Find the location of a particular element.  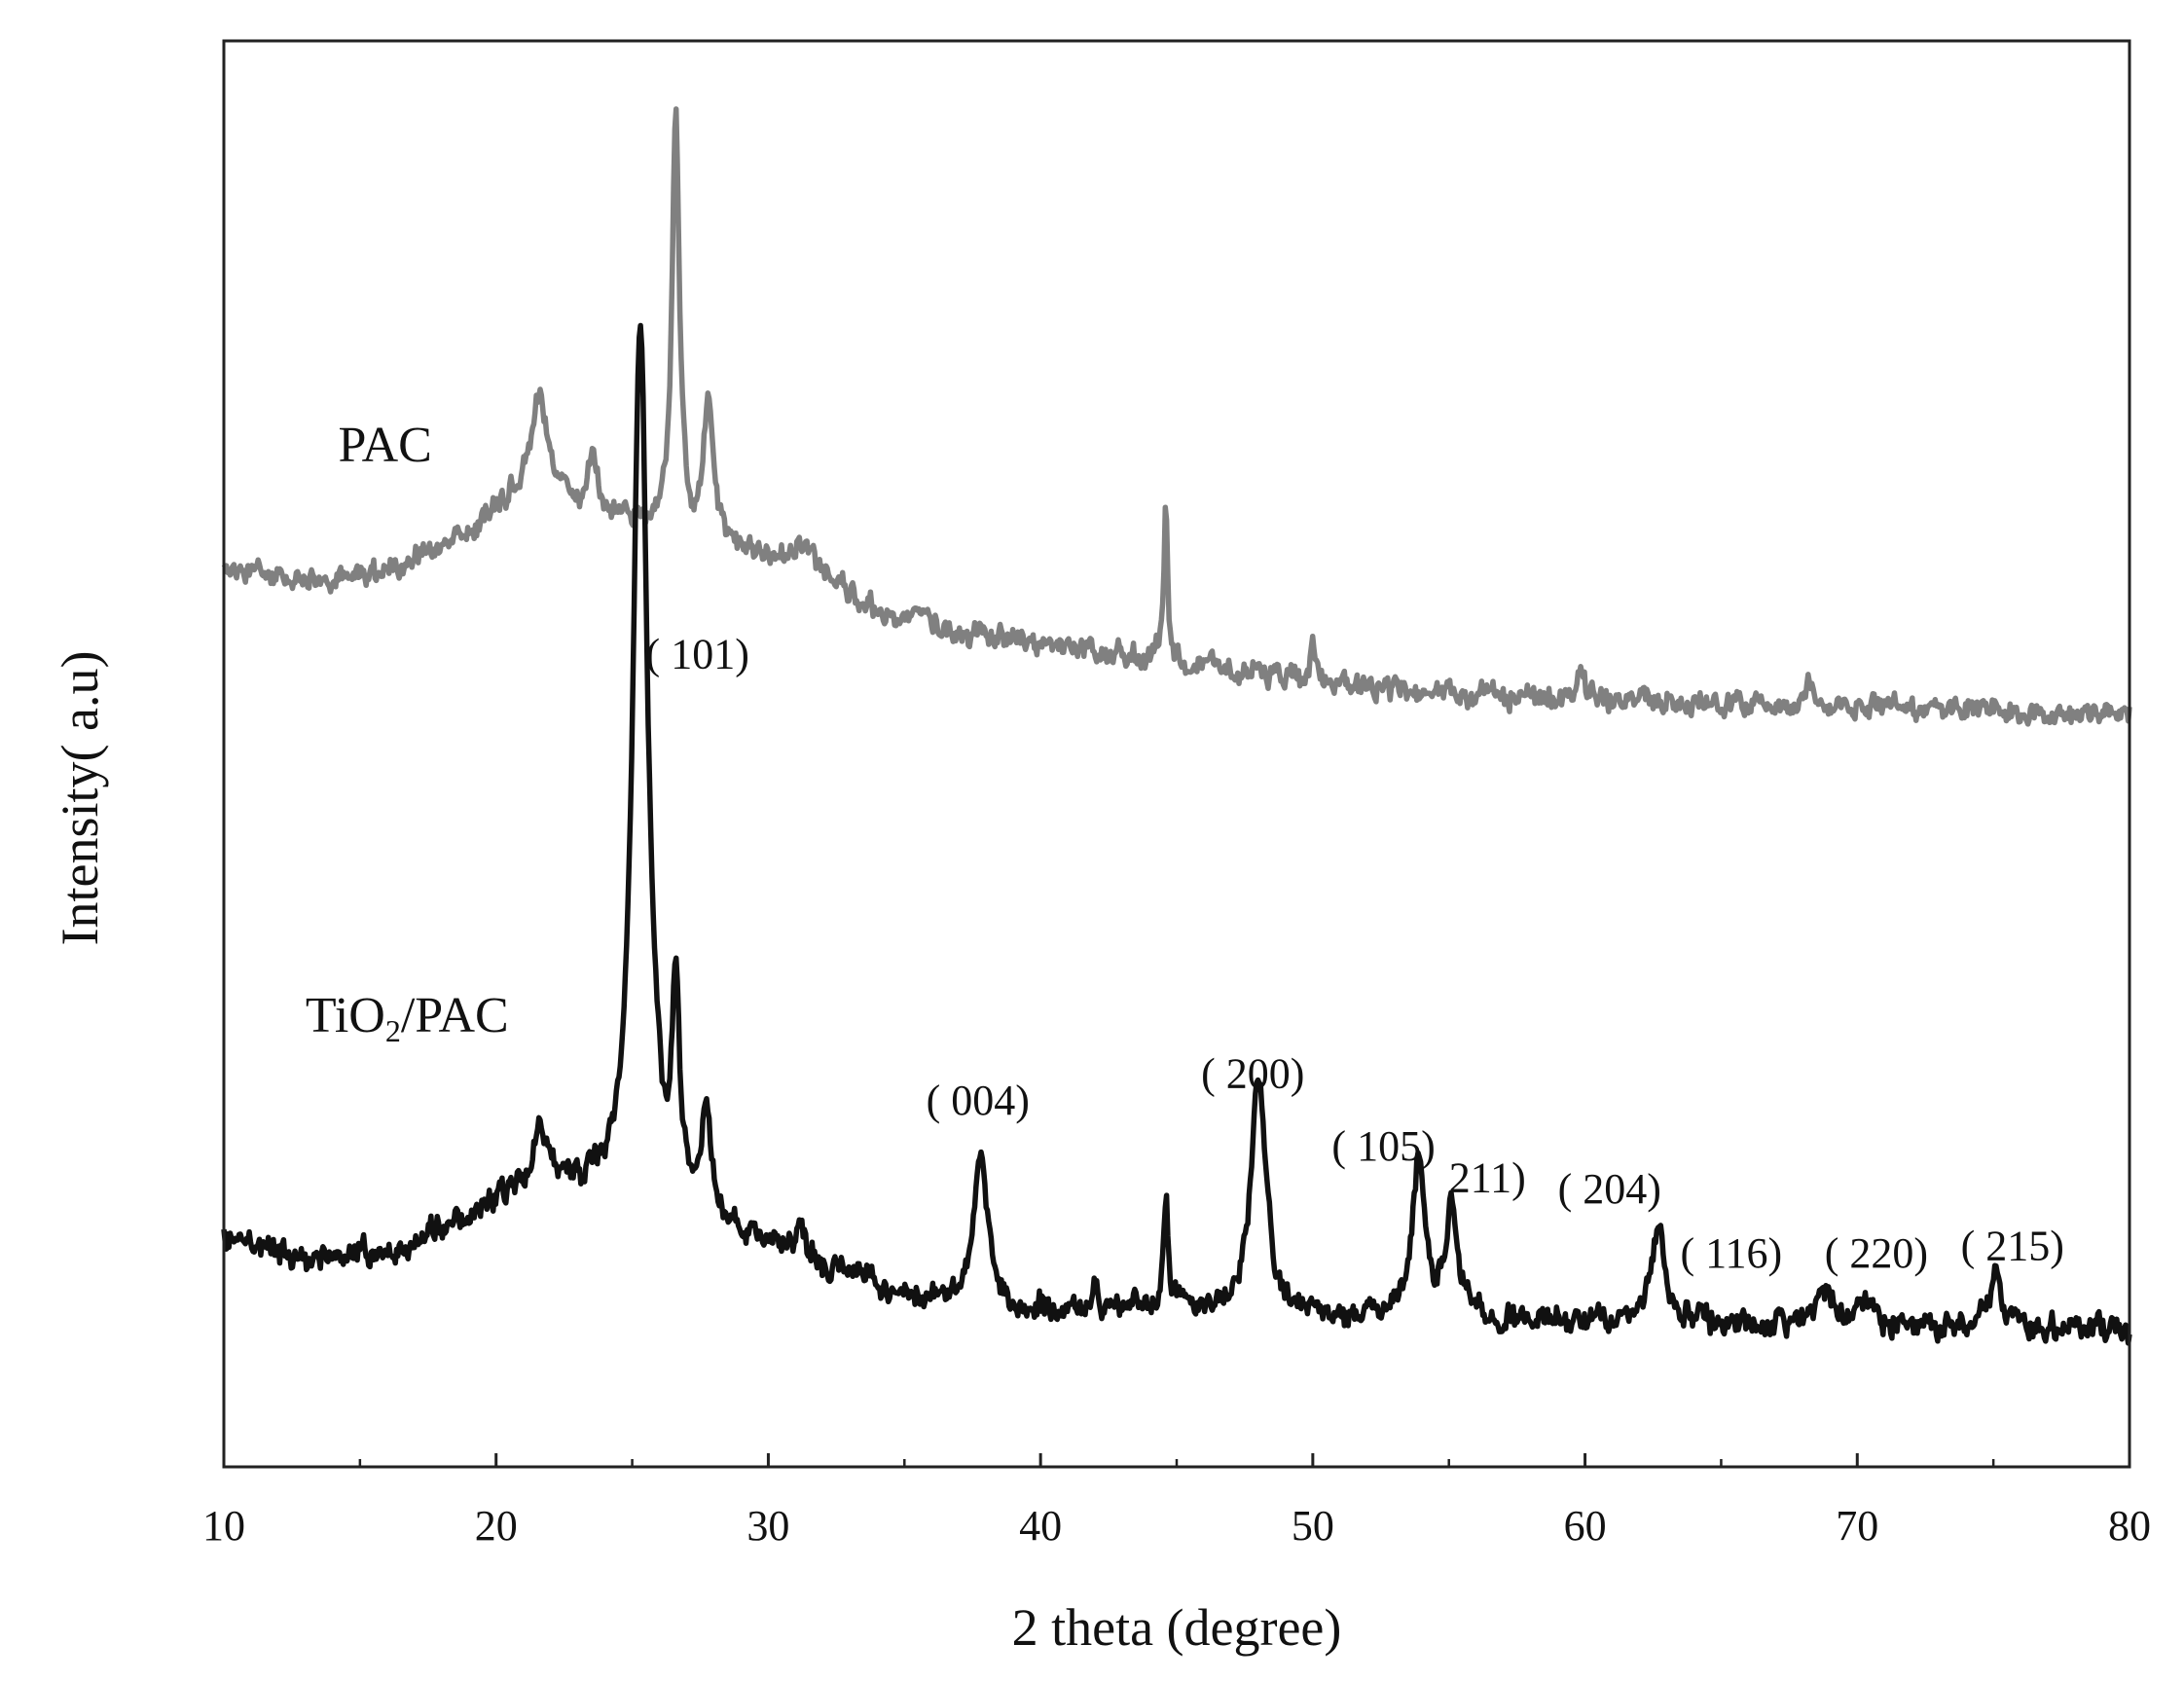

peak-annotation: ( 200) is located at coordinates (1252, 1073).